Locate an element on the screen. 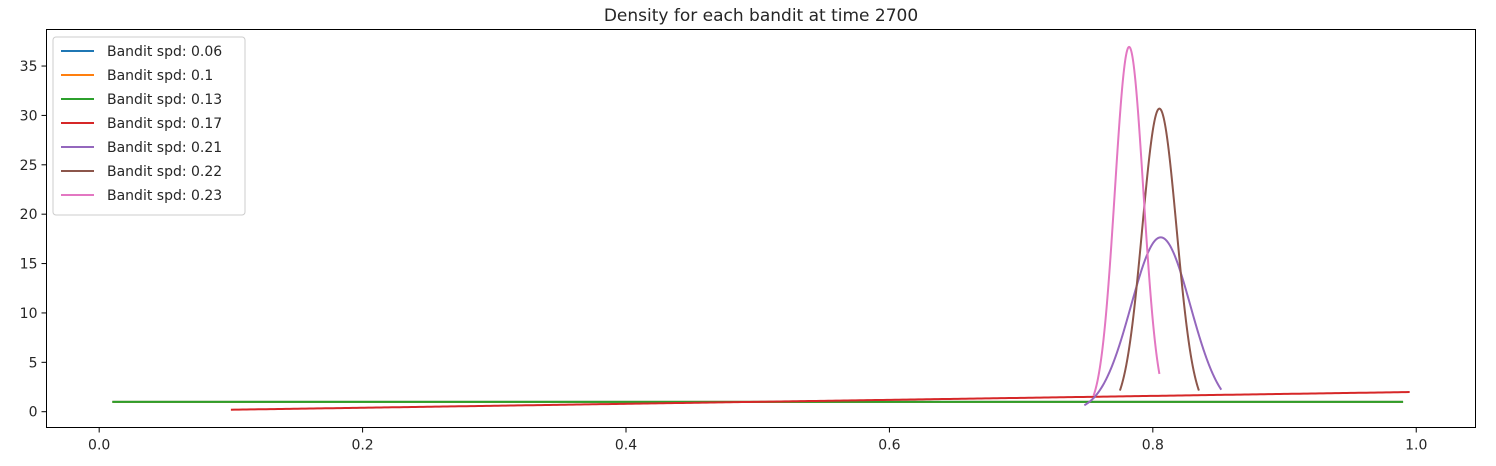 Image resolution: width=1496 pixels, height=466 pixels. y-tick-label: 5 is located at coordinates (33, 363).